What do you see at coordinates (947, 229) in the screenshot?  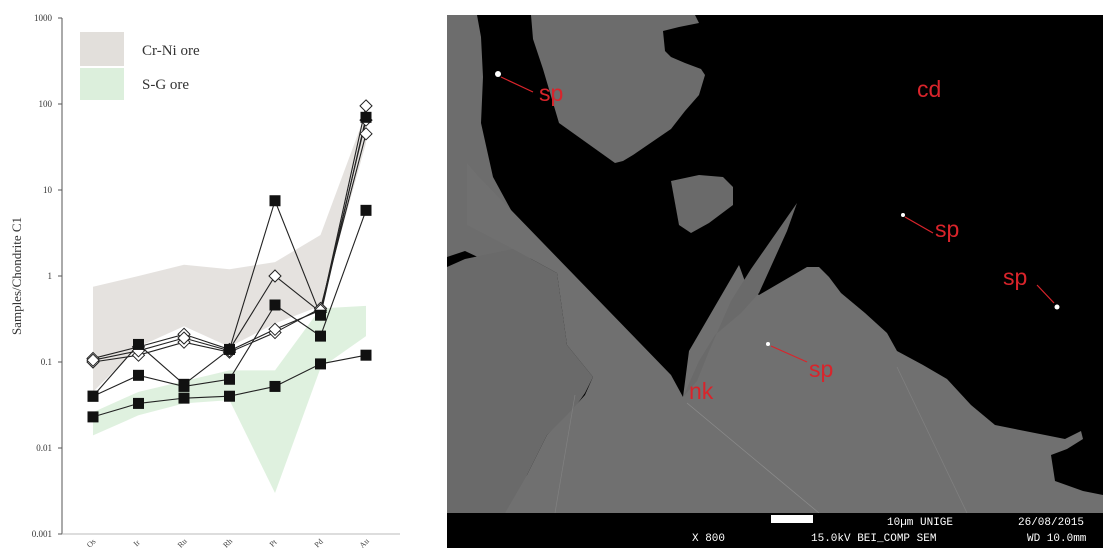 I see `label-sp-2: sp` at bounding box center [947, 229].